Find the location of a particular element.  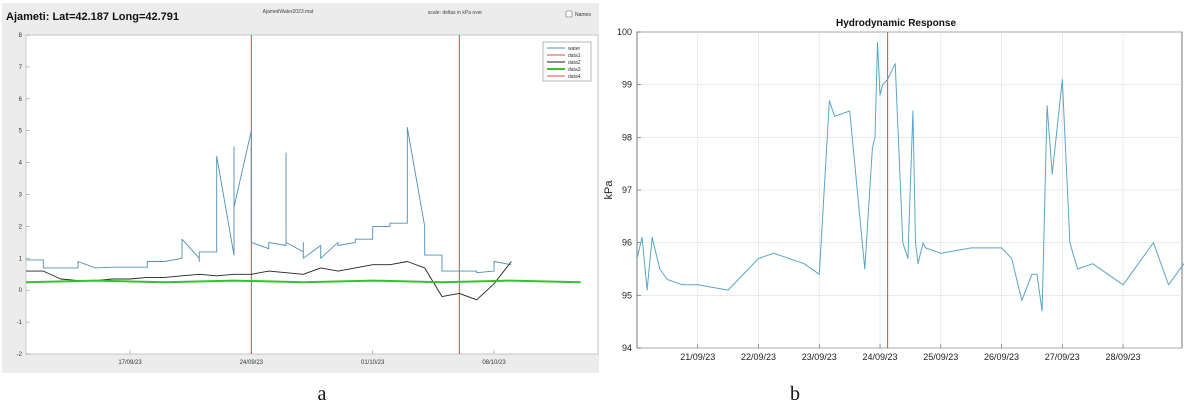

panel-a-title: Ajameti: Lat=42.187 Long=42.791 is located at coordinates (92, 17).